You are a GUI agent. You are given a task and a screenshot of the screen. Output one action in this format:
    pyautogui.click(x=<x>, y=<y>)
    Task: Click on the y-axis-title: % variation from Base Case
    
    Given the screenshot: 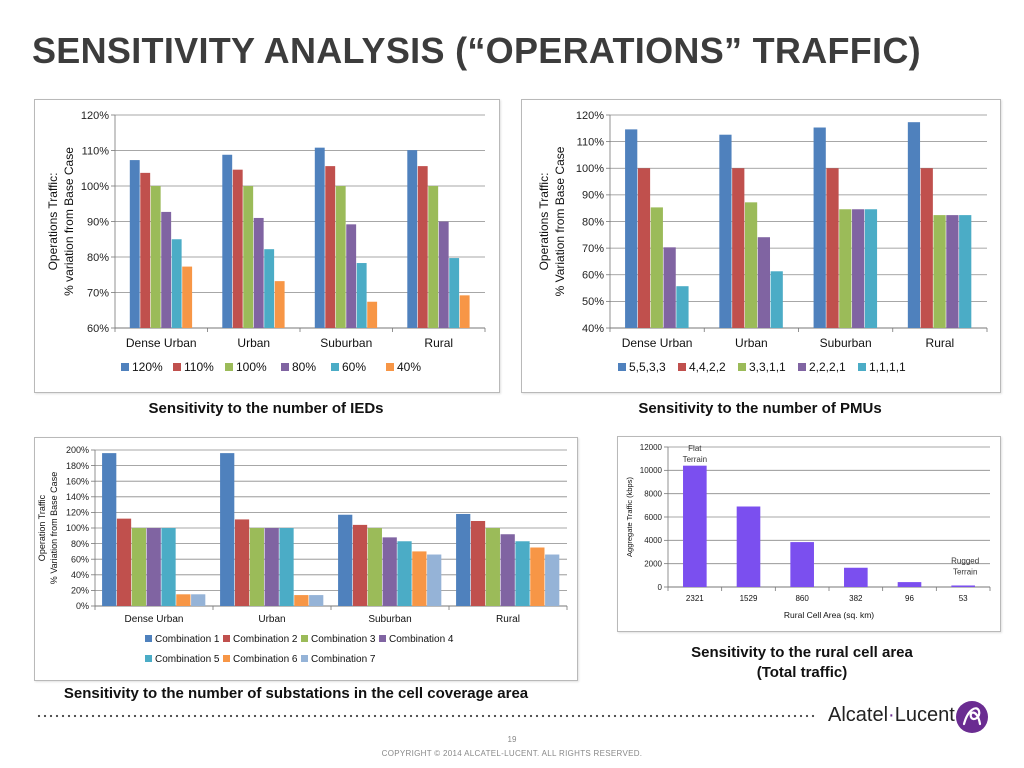 What is the action you would take?
    pyautogui.click(x=69, y=221)
    